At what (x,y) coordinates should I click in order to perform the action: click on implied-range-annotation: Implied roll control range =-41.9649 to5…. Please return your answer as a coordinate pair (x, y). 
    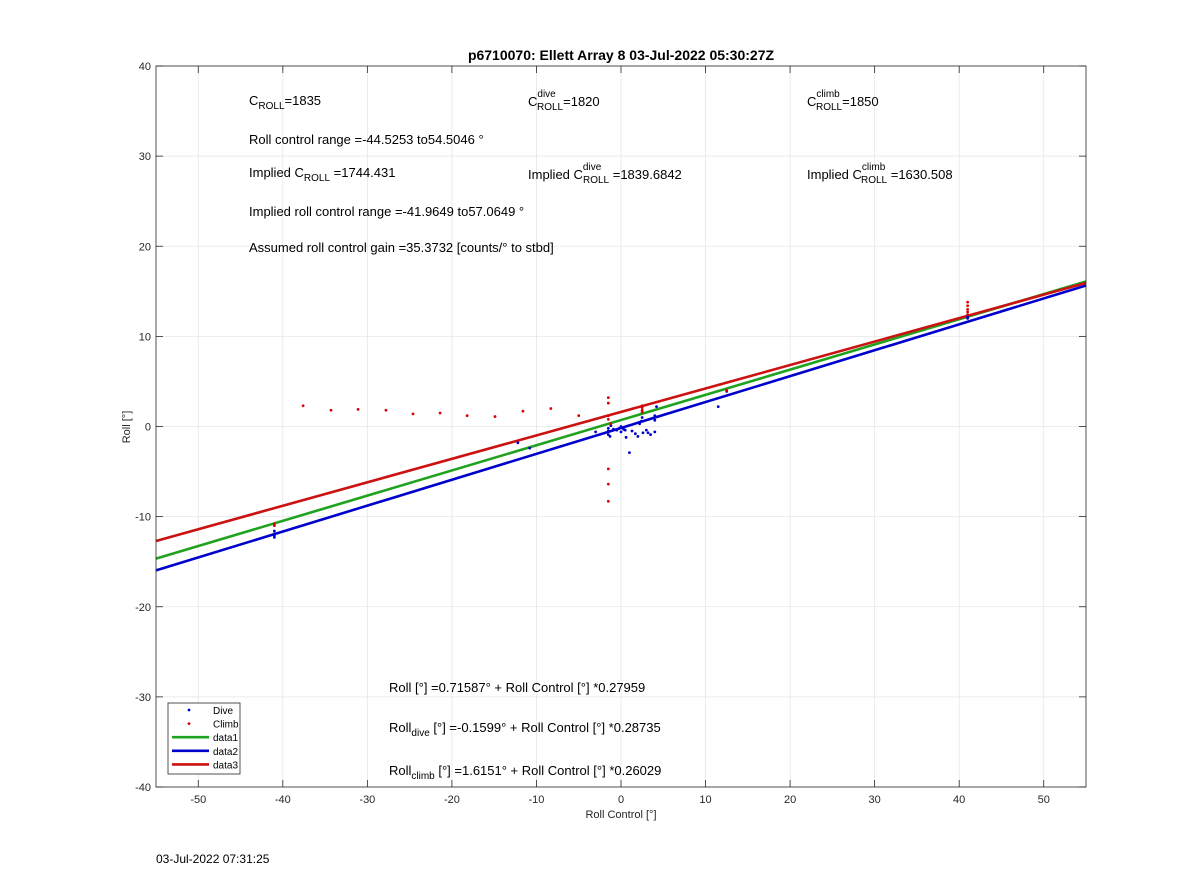
    Looking at the image, I should click on (386, 211).